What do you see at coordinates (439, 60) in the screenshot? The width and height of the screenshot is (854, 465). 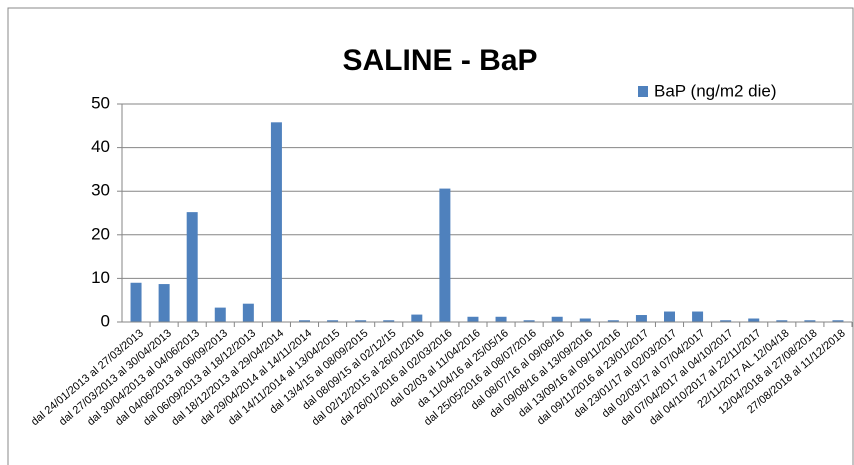 I see `chart-title: SALINE - BaP` at bounding box center [439, 60].